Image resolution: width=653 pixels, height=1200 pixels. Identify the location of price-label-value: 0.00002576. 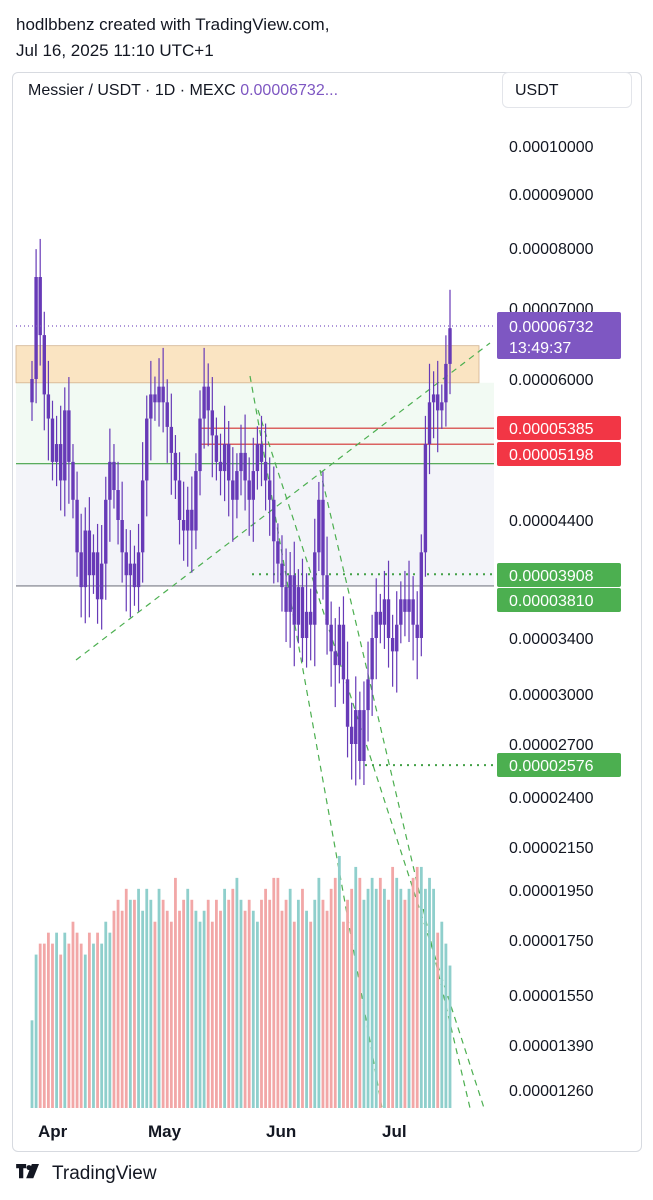
(551, 766).